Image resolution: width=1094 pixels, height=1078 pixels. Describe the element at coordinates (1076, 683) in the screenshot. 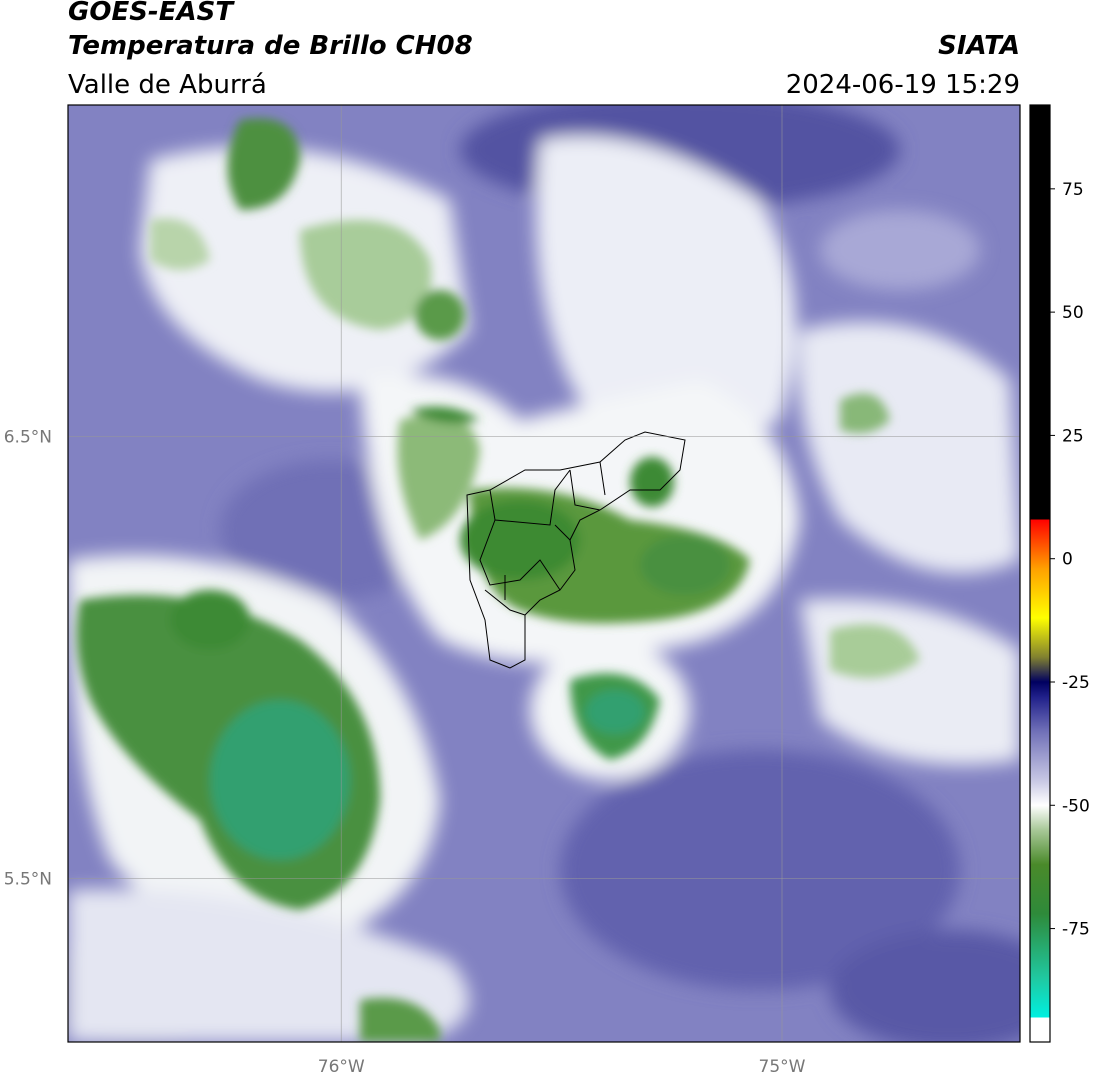

I see `colorbar-tick-label: -25` at that location.